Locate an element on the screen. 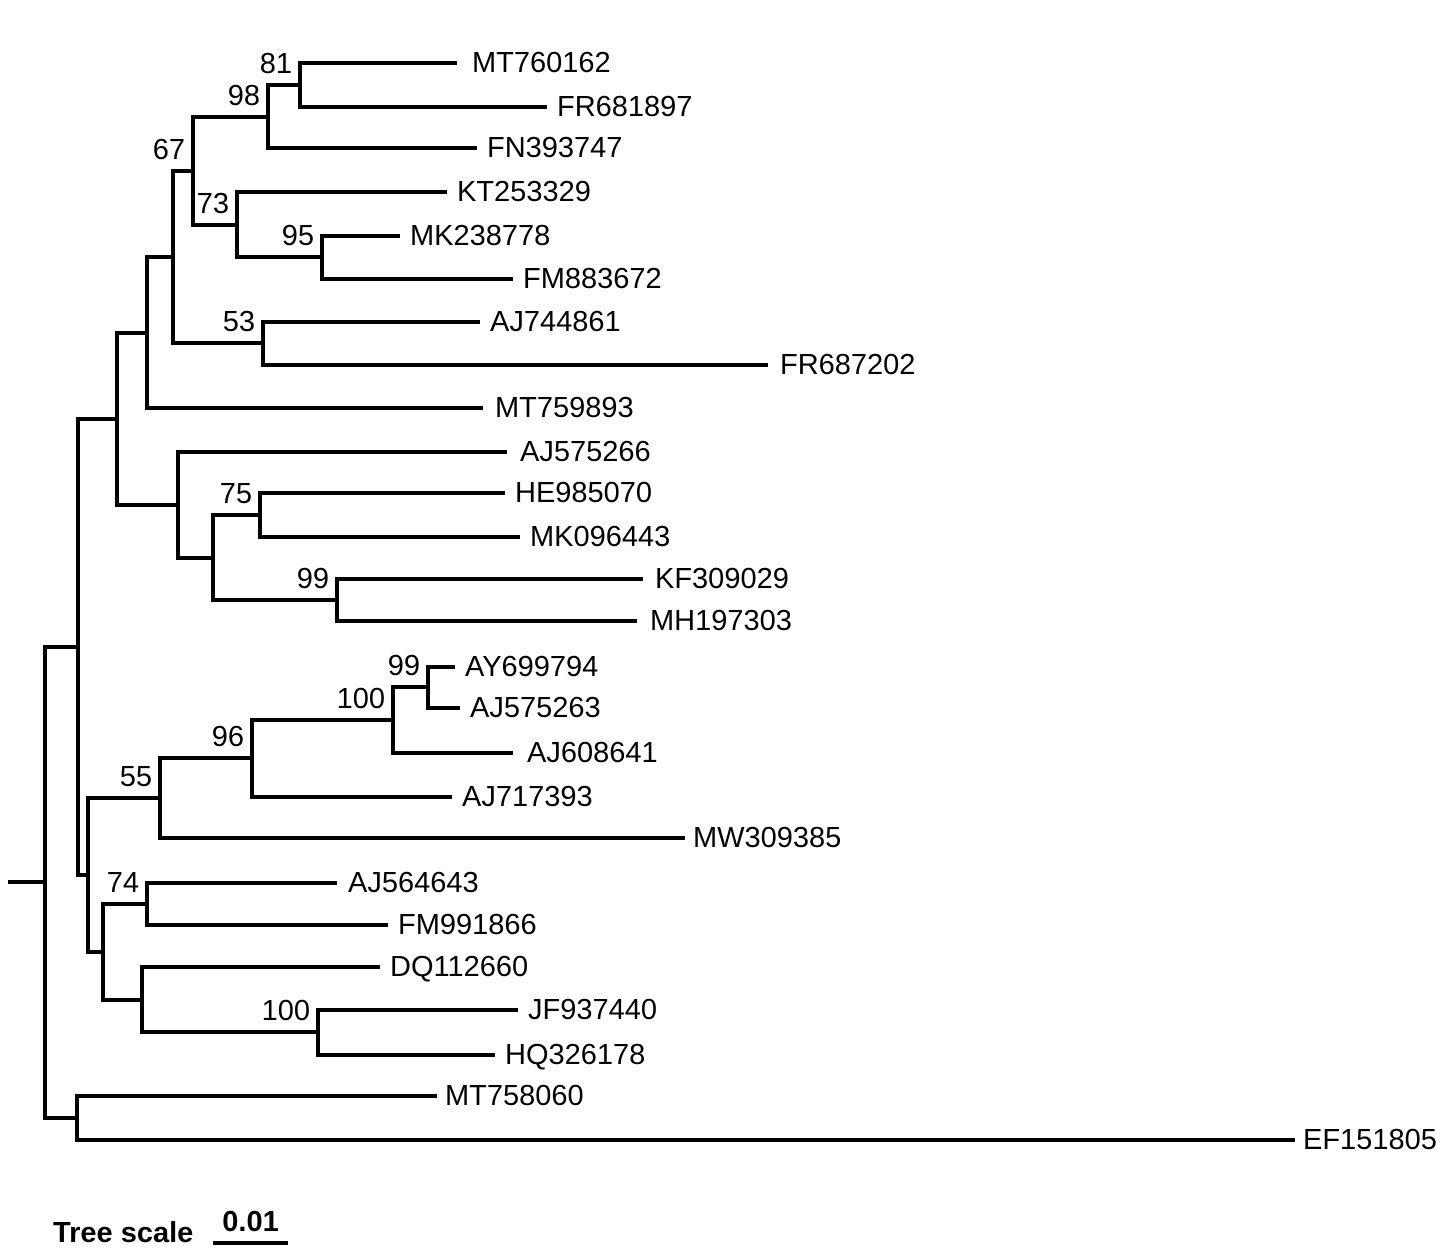  bootstrap-label: 73 is located at coordinates (212, 204).